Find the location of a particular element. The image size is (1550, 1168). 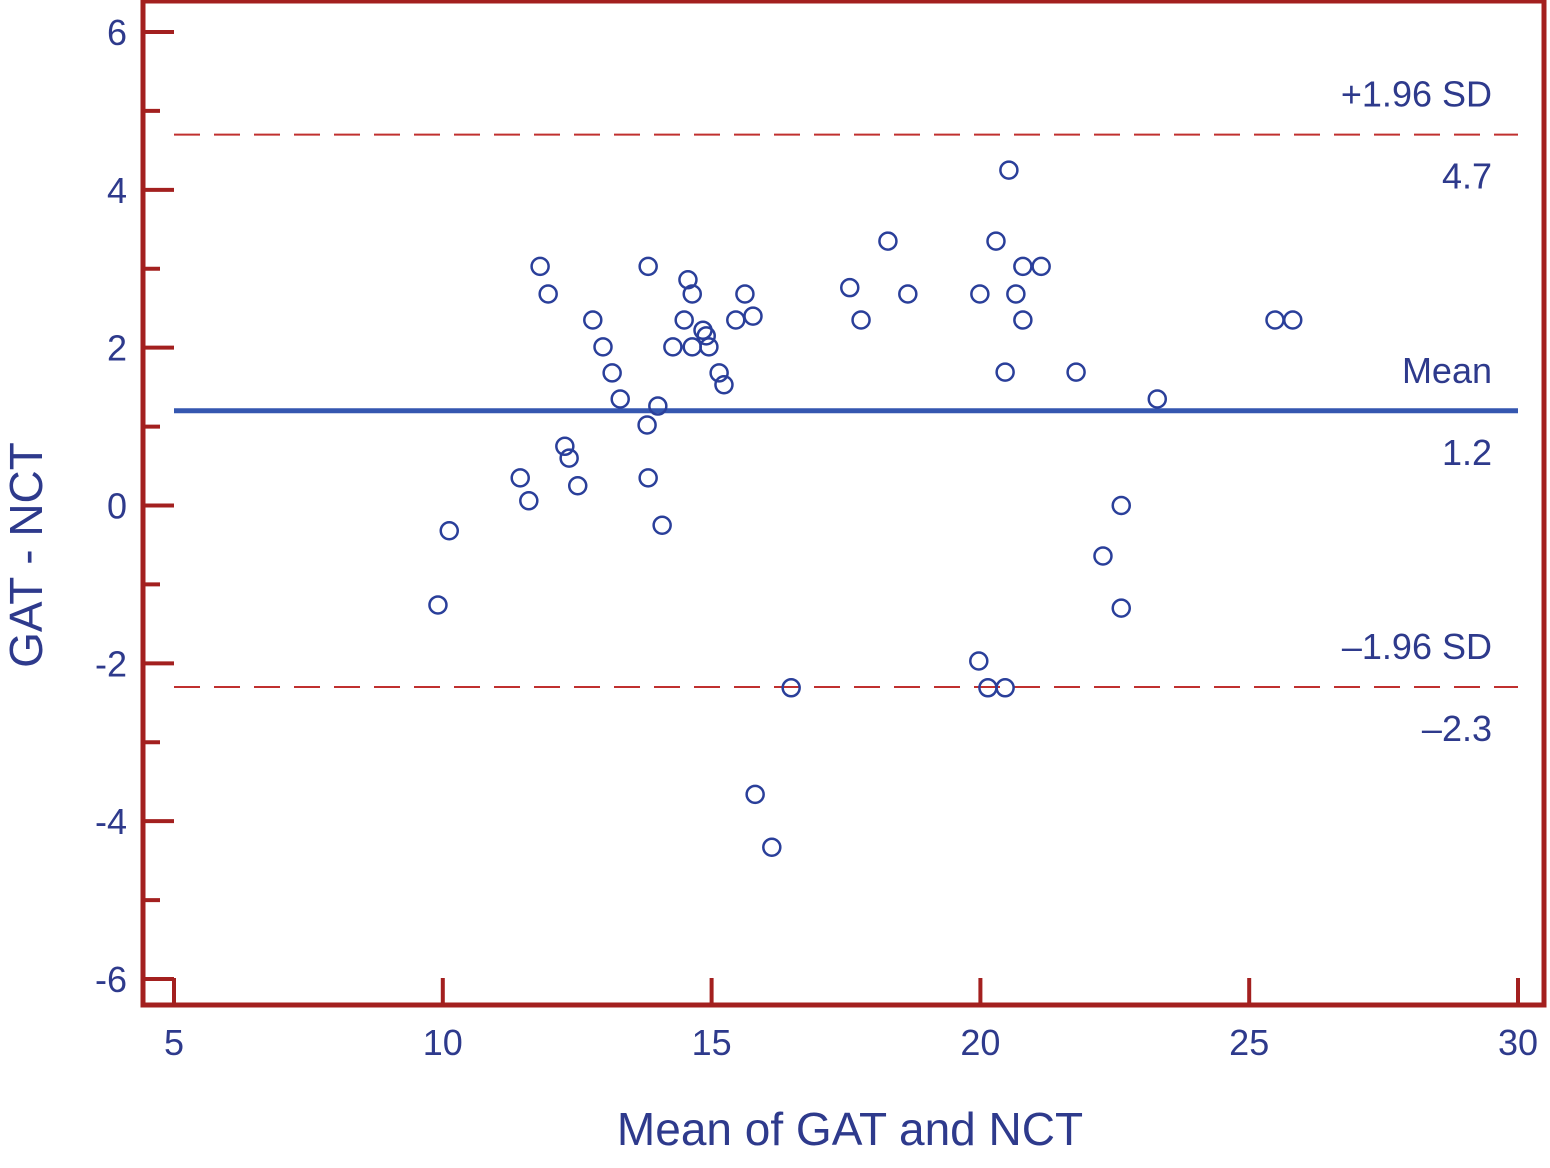

x-tick-label: 10 is located at coordinates (443, 1042).